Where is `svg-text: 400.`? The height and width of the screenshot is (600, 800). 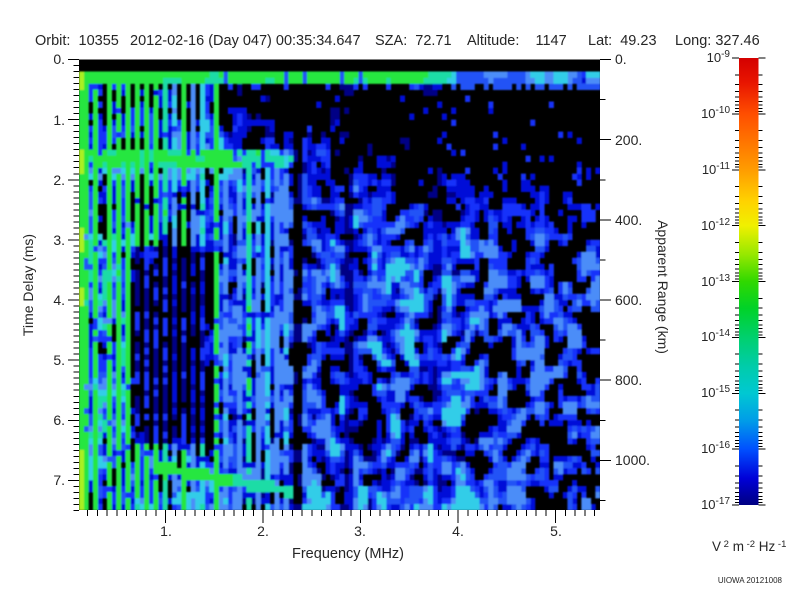
svg-text: 400. is located at coordinates (628, 220).